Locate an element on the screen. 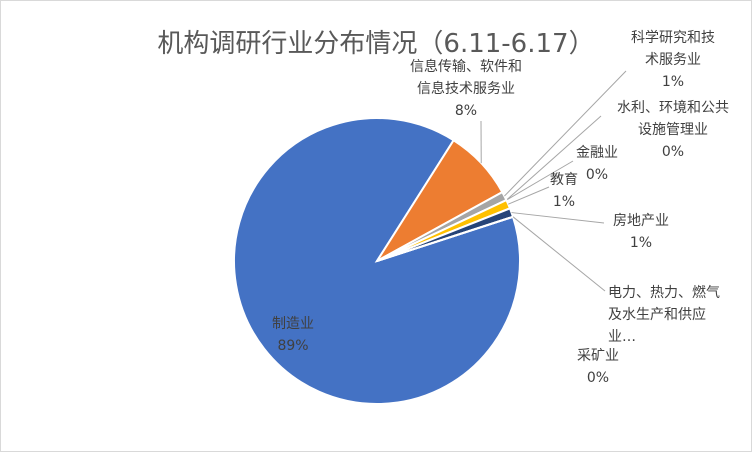 Image resolution: width=752 pixels, height=452 pixels. chart-title: 机构调研行业分布情况（6.11-6.17） is located at coordinates (376, 44).